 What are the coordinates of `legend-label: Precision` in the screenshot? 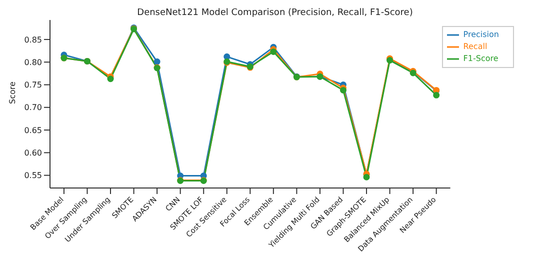 It's located at (481, 35).